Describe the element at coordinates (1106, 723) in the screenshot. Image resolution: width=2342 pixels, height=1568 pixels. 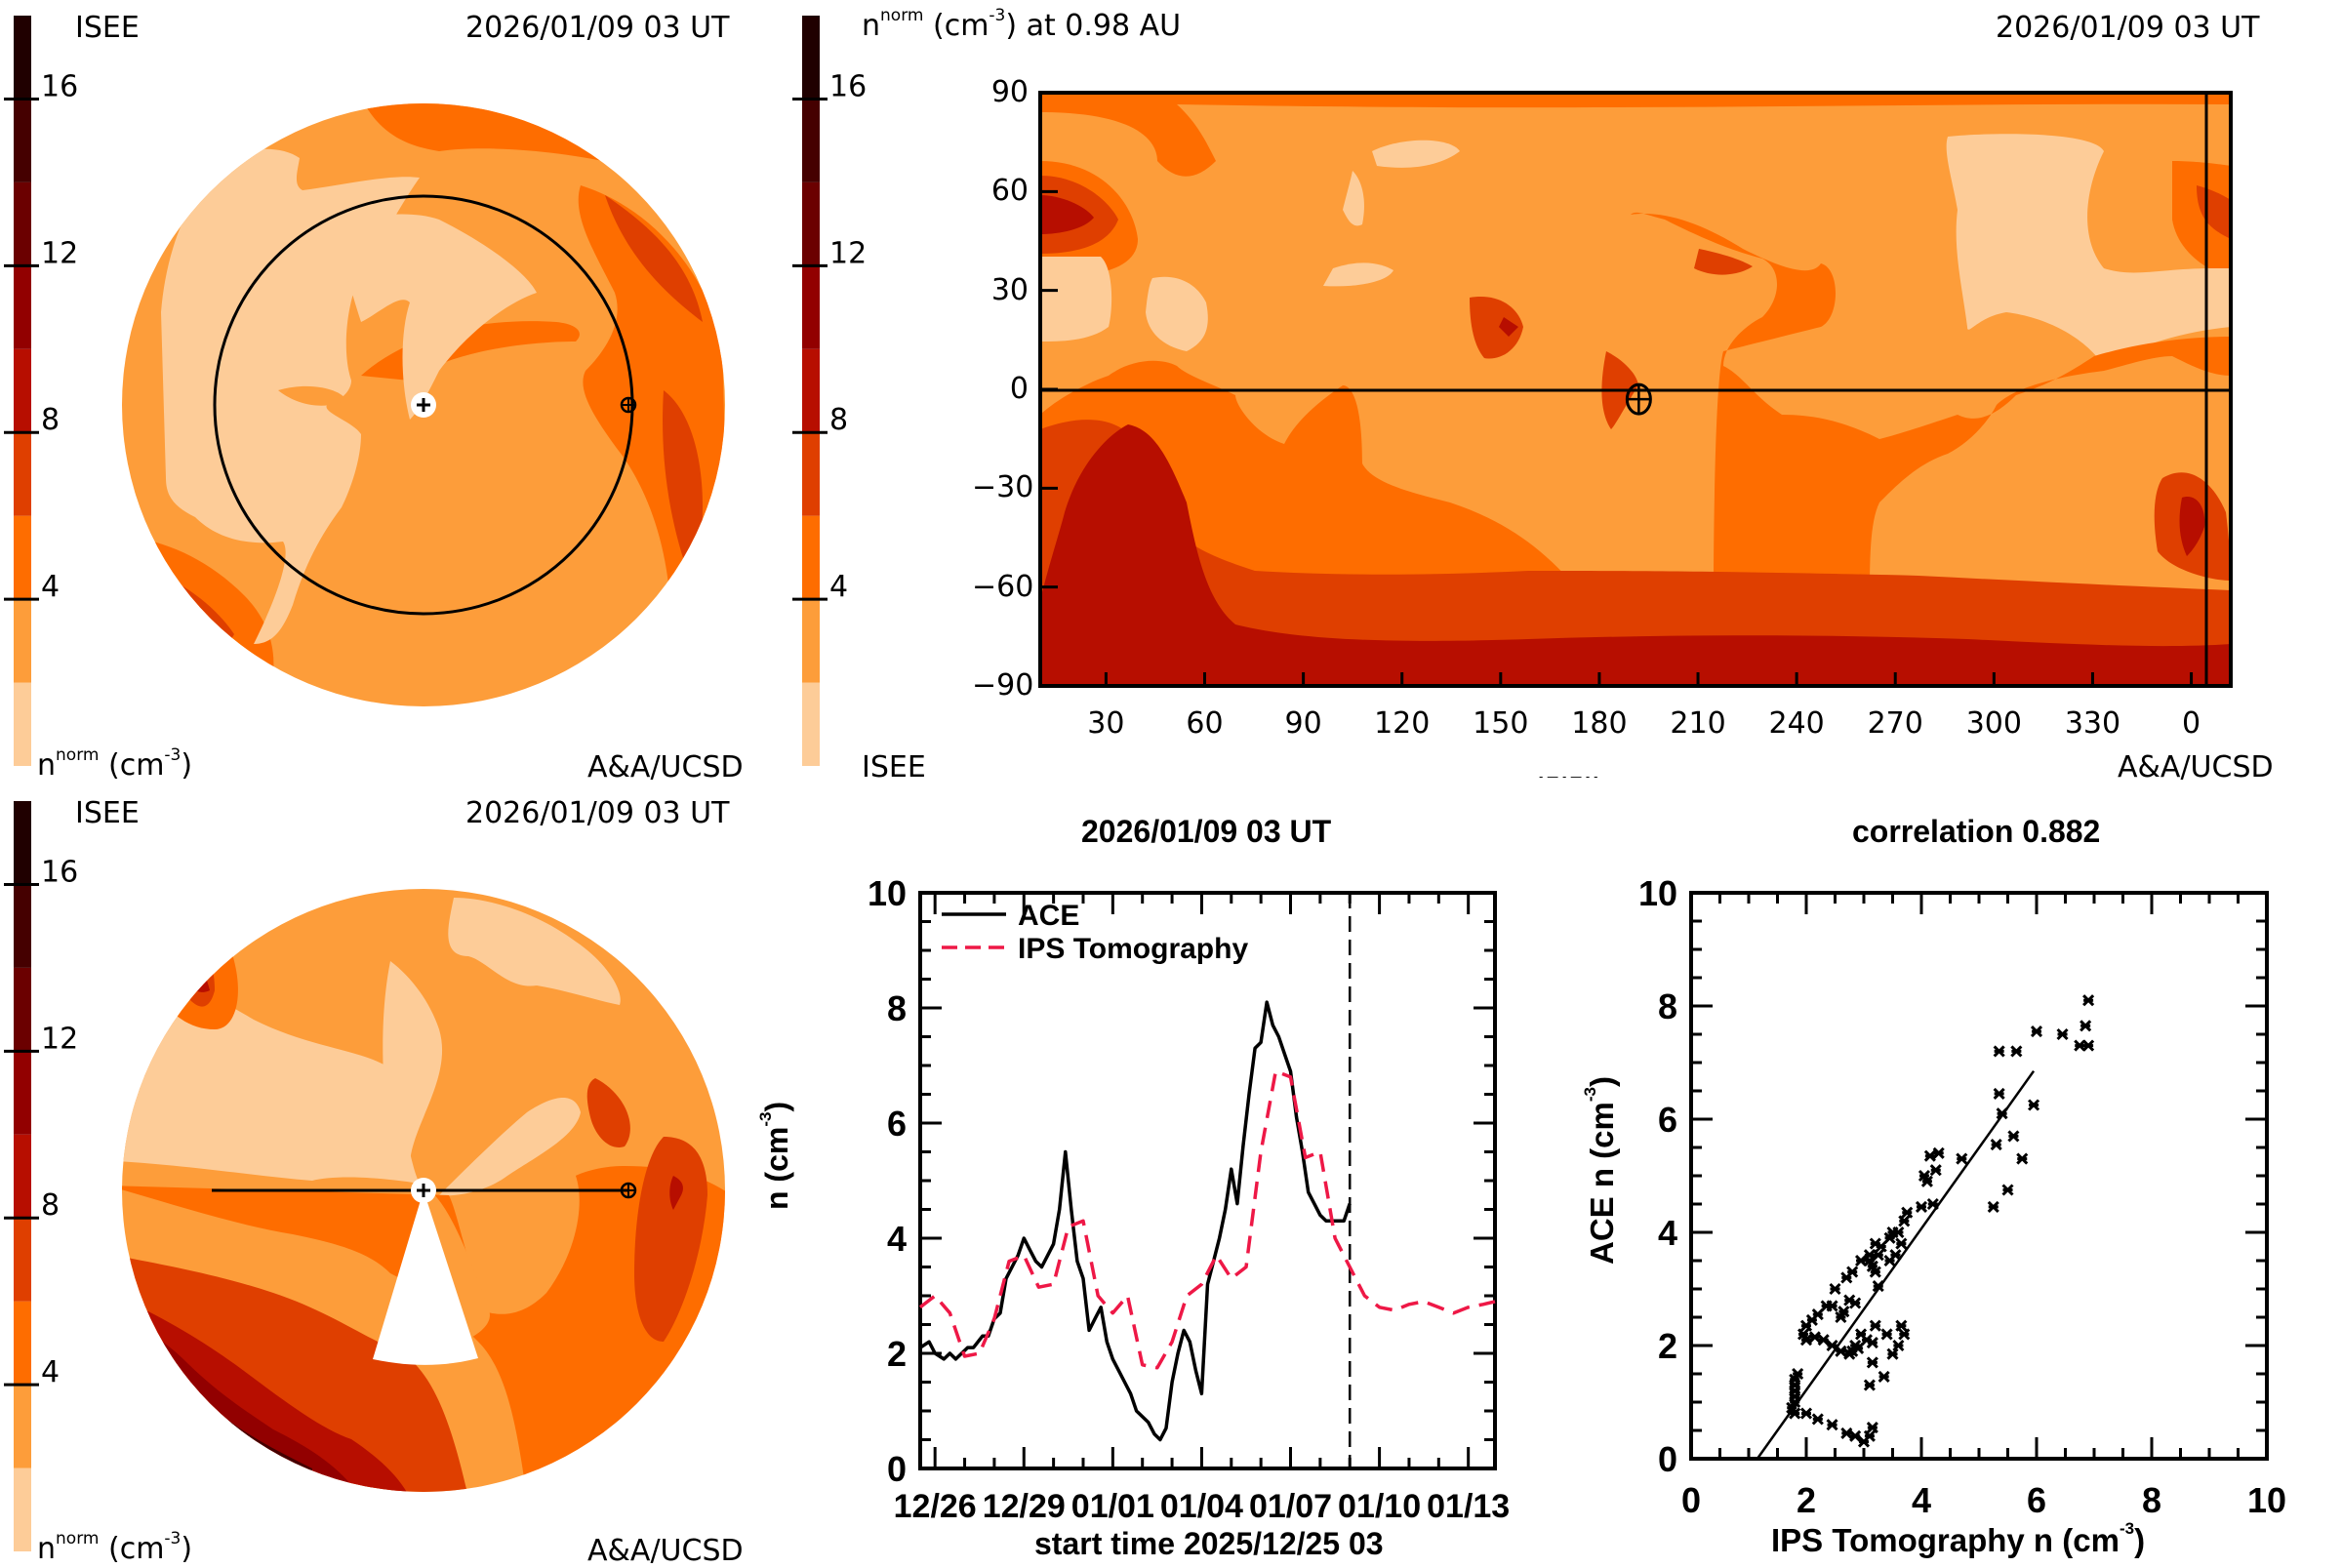
I see `map-x-tick-label: 30` at that location.